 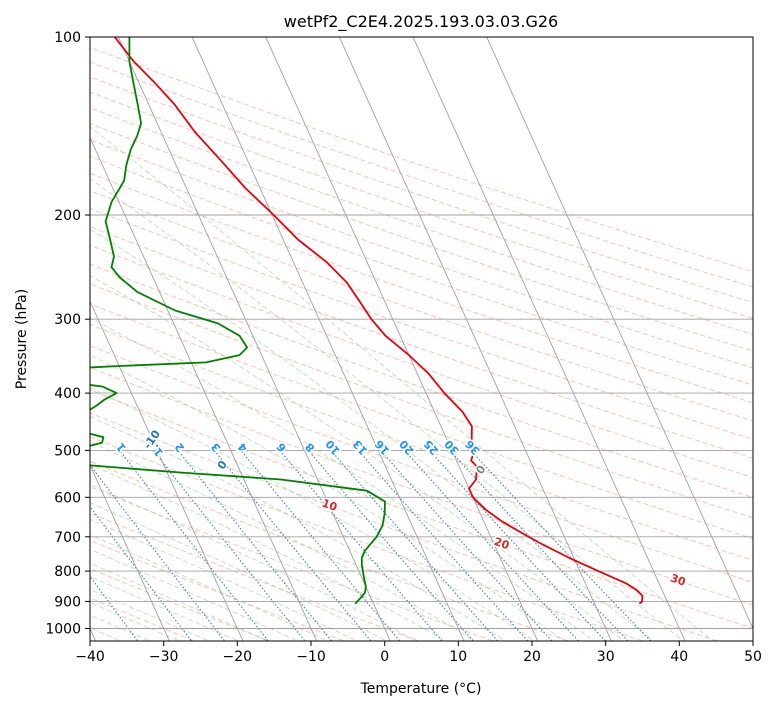 I want to click on y-tick-label: 1000, so click(x=63, y=630).